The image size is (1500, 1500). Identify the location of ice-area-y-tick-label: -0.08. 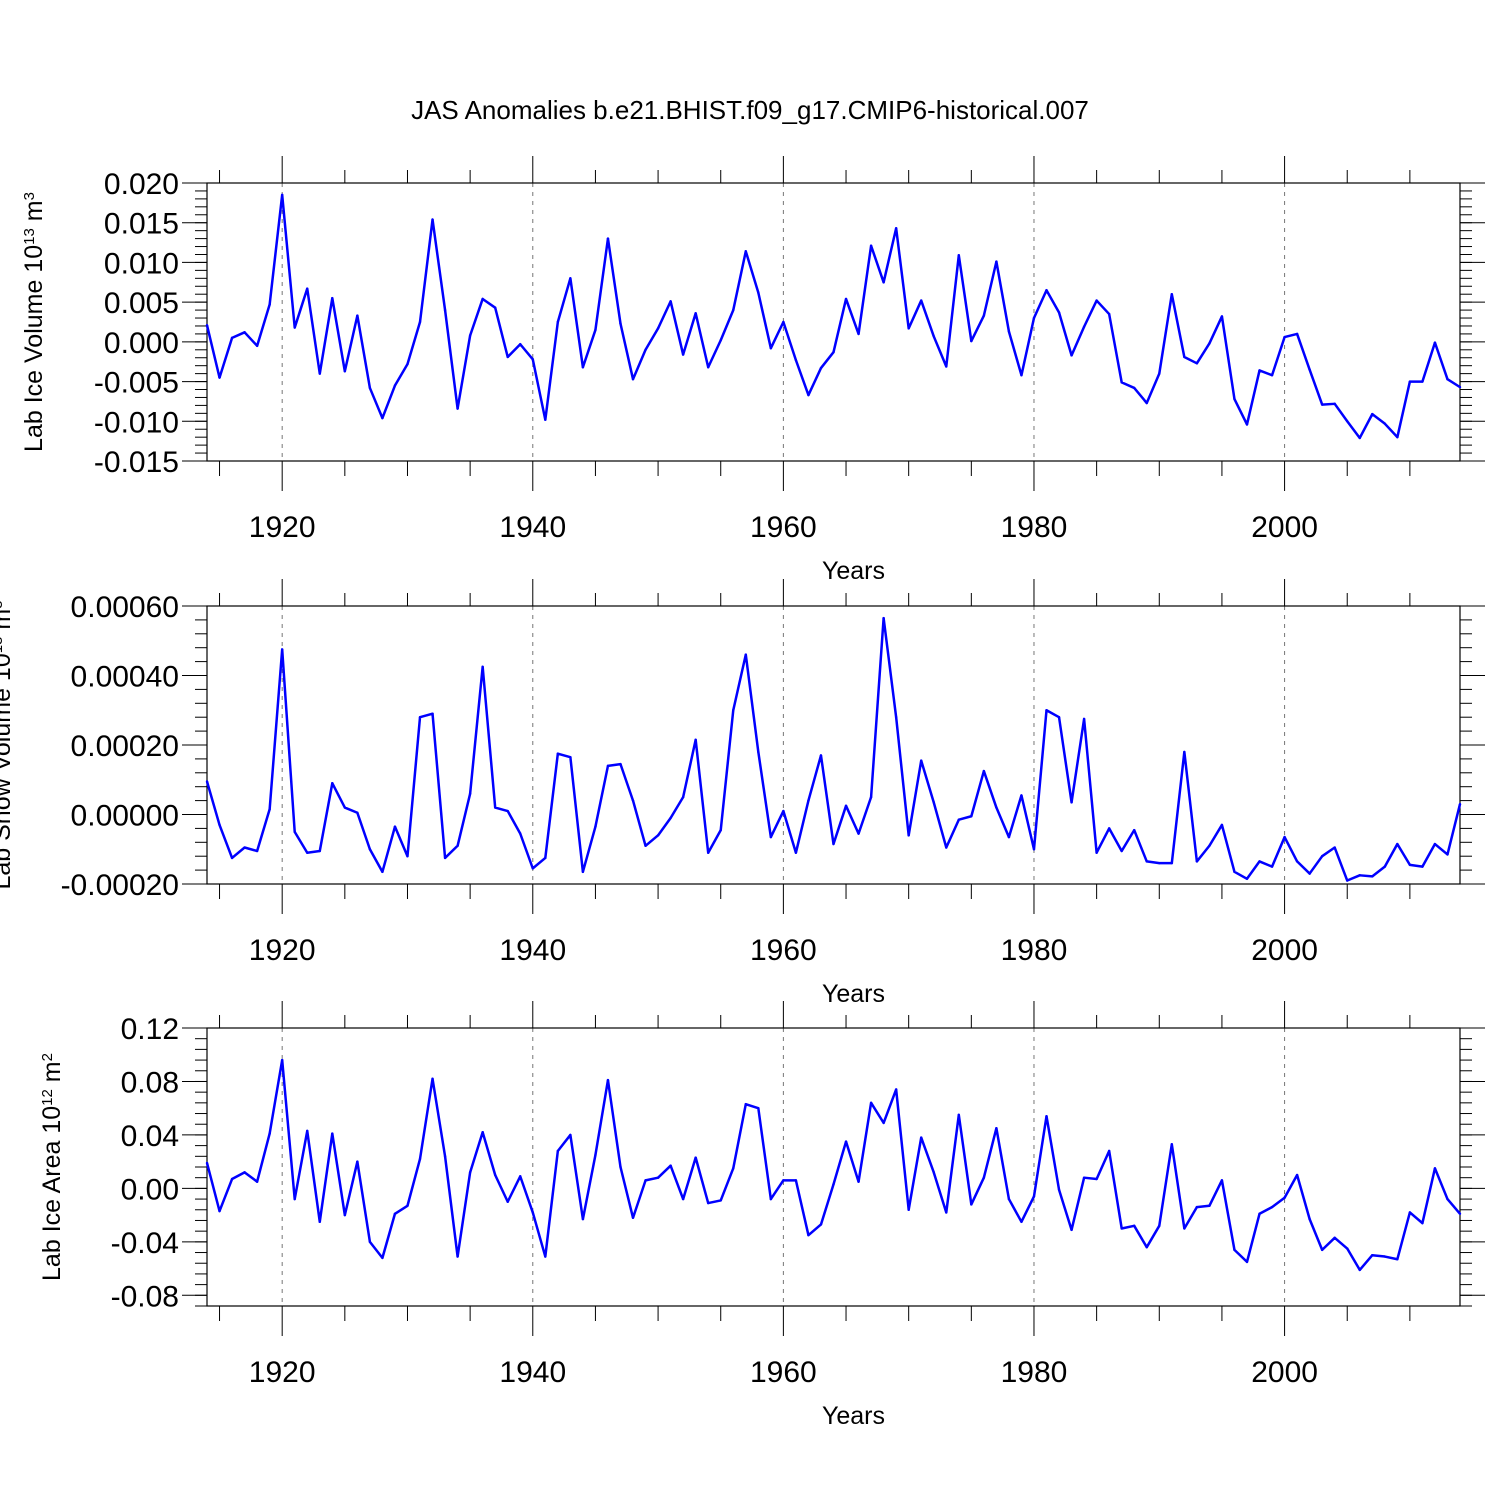
(145, 1296).